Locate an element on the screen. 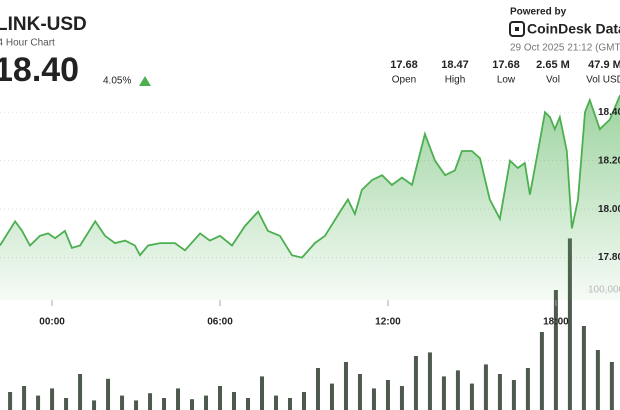 Image resolution: width=620 pixels, height=410 pixels. timestamp: 29 Oct 2025 21:12 (GMT) is located at coordinates (565, 48).